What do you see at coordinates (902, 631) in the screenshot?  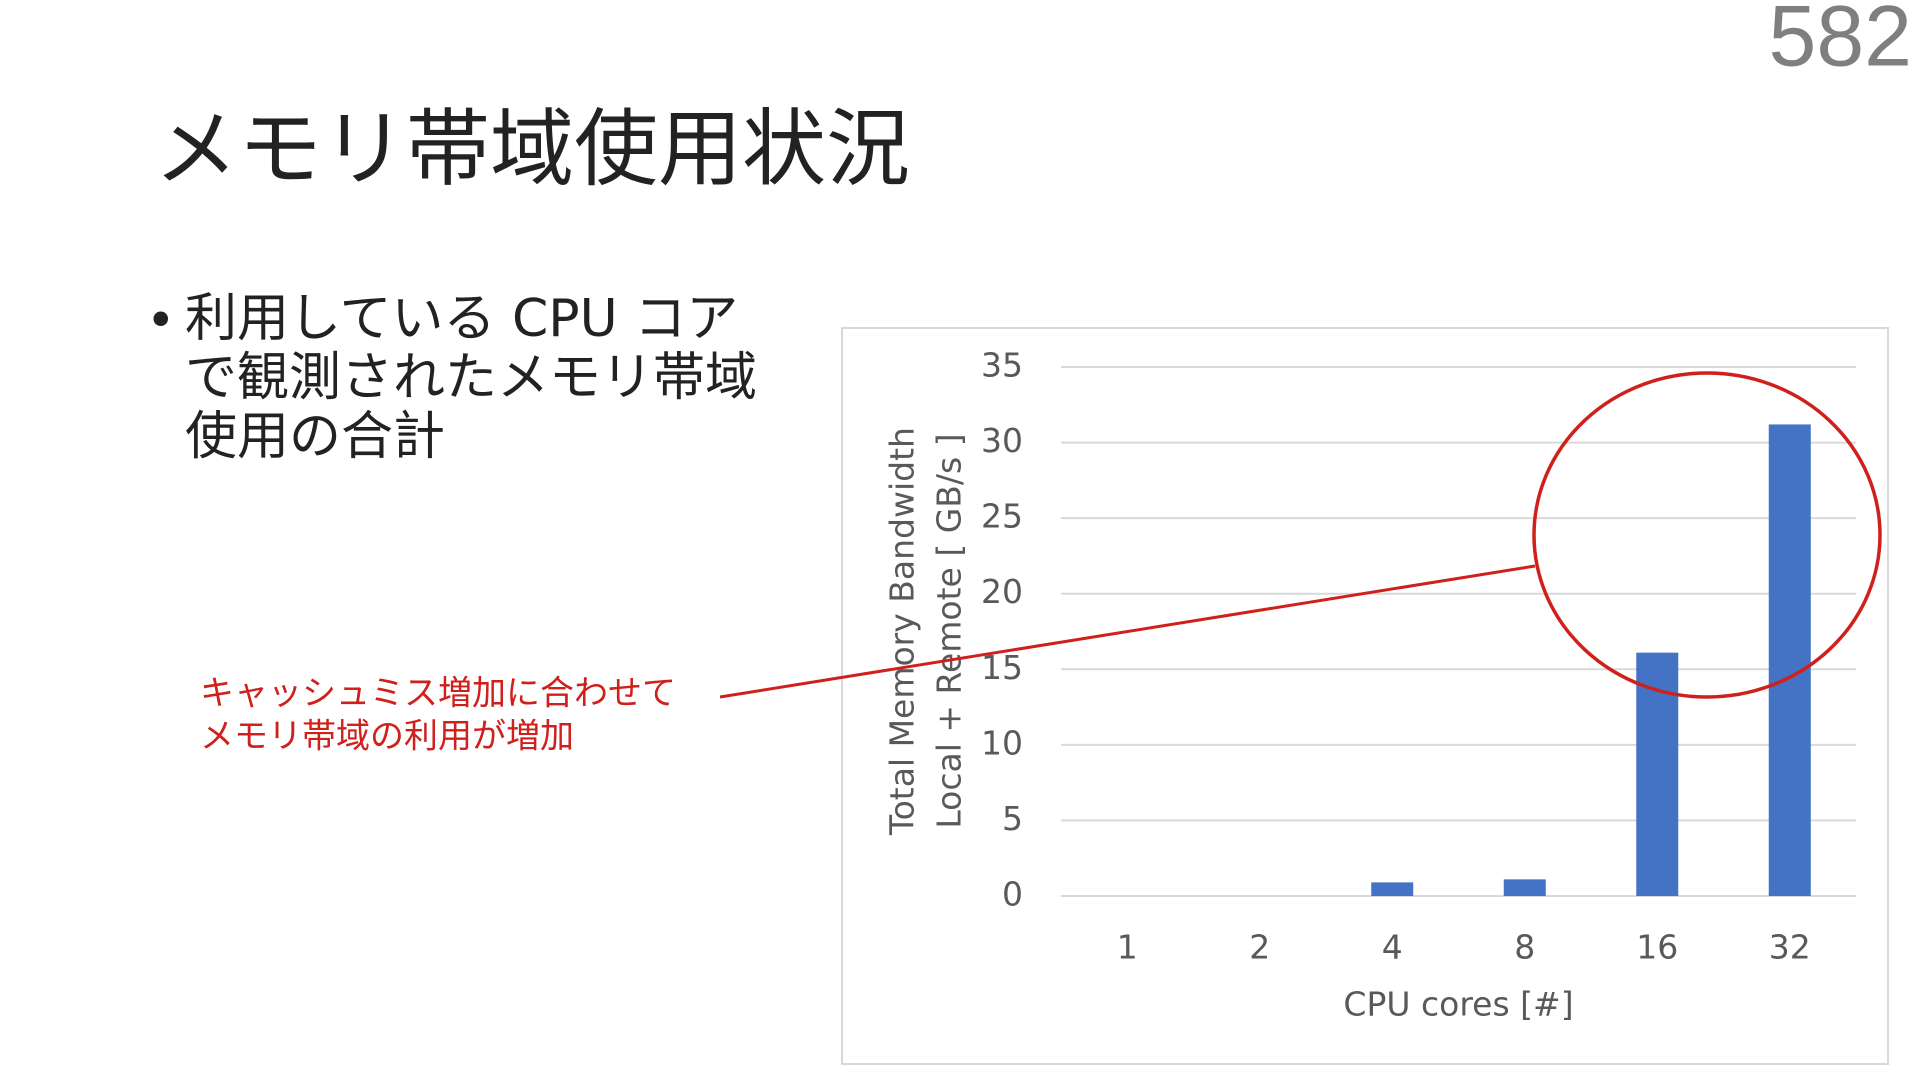 I see `y-axis-title: Total Memory Bandwidth` at bounding box center [902, 631].